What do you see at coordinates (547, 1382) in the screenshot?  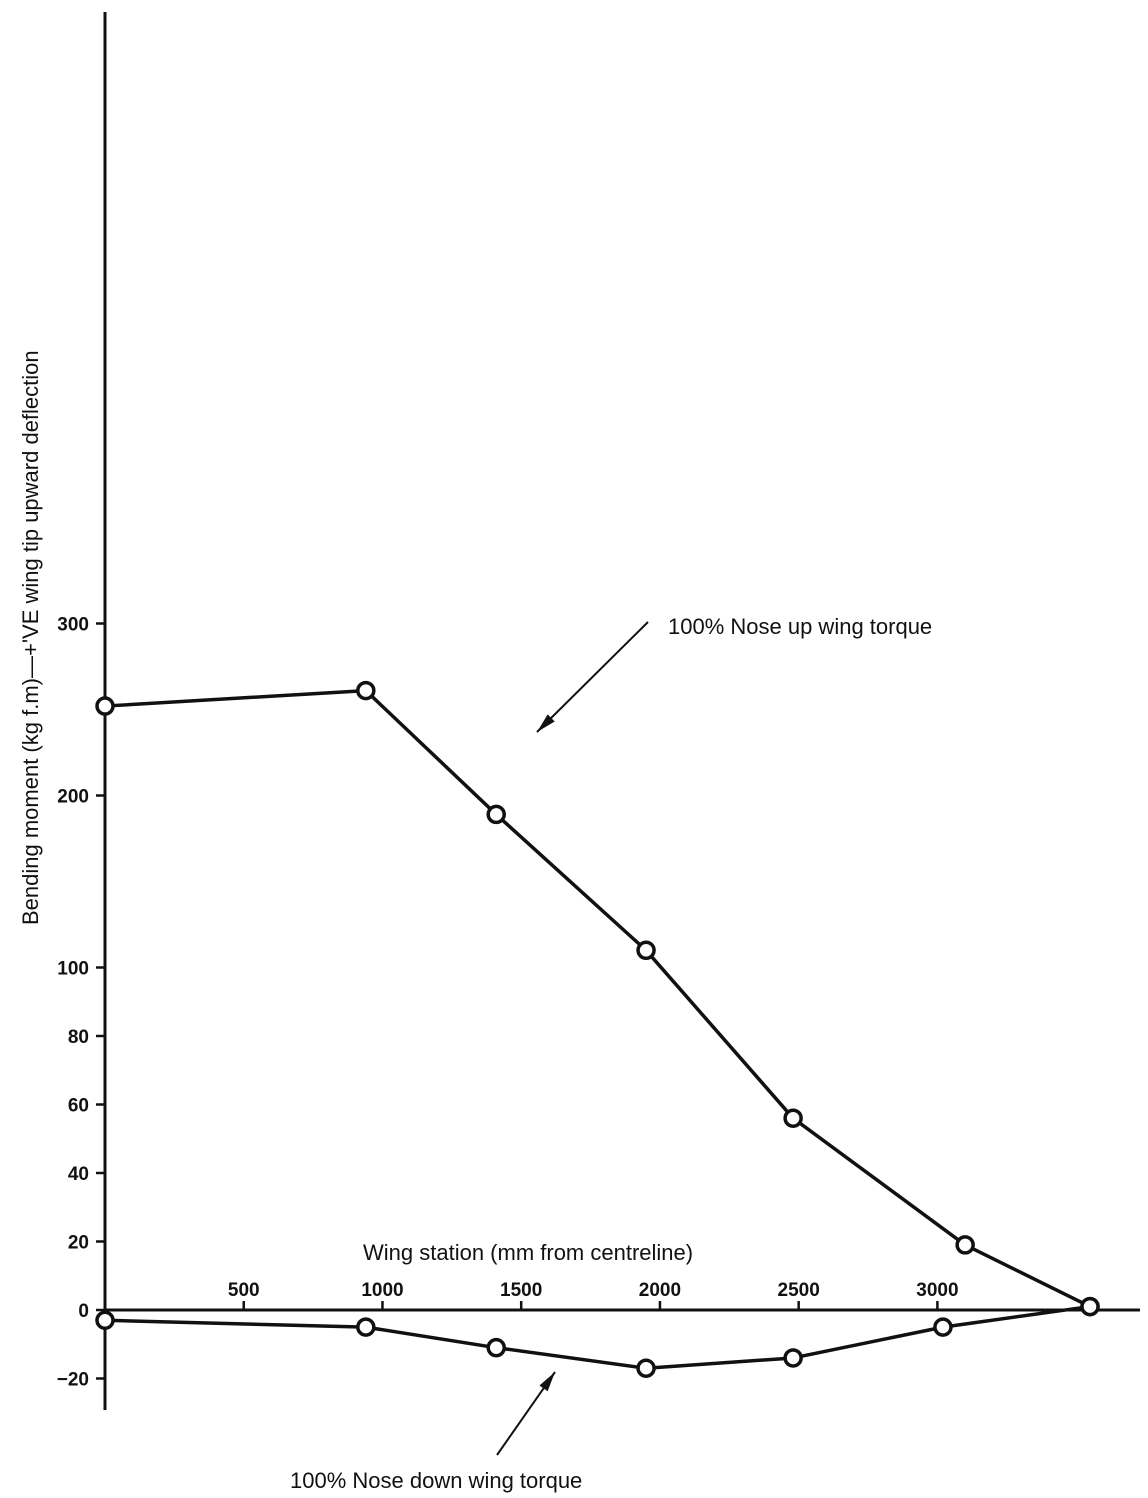 I see `annotation-nose-down-arrow-head` at bounding box center [547, 1382].